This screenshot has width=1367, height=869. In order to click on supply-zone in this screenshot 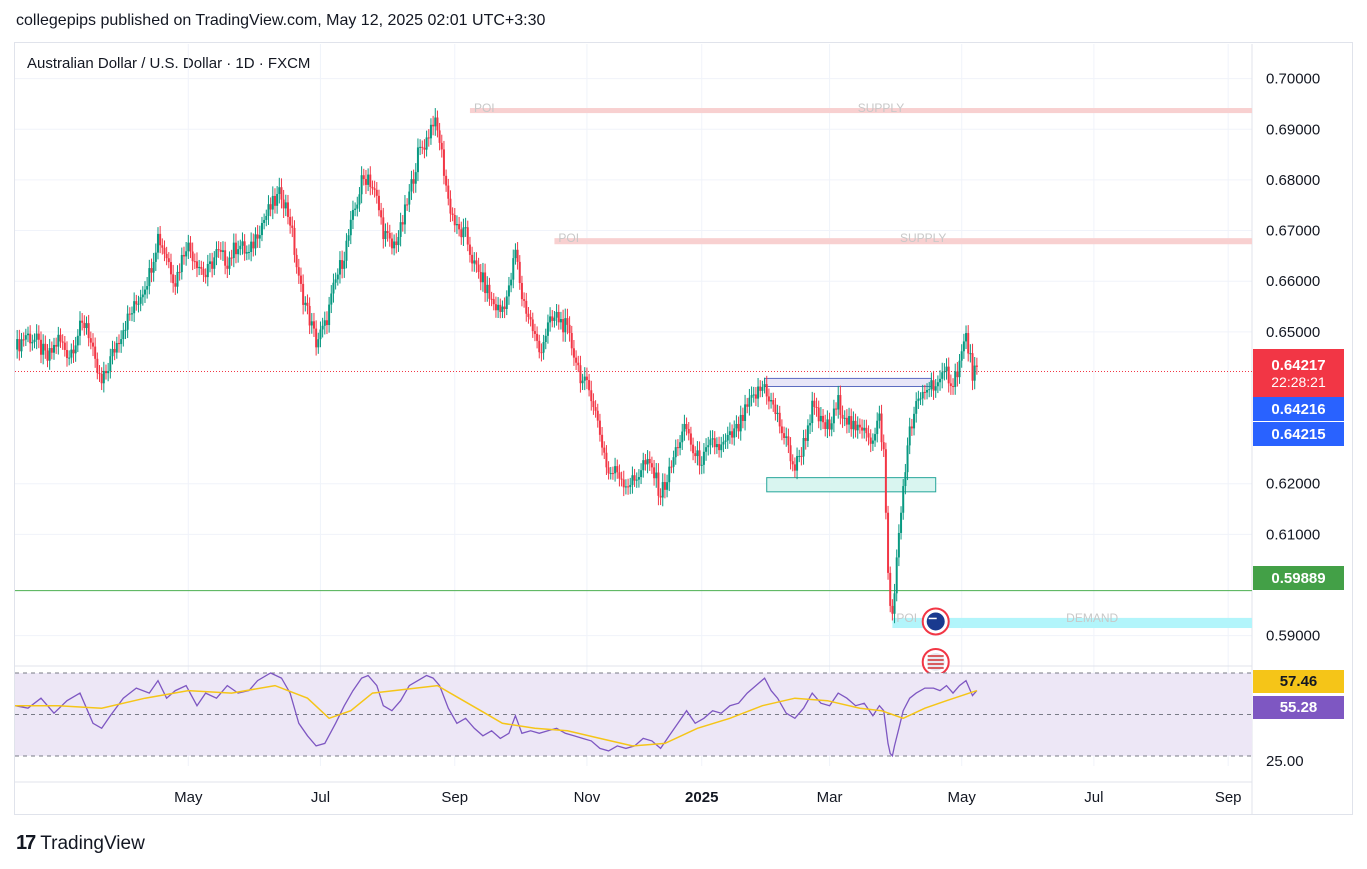, I will do `click(860, 111)`.